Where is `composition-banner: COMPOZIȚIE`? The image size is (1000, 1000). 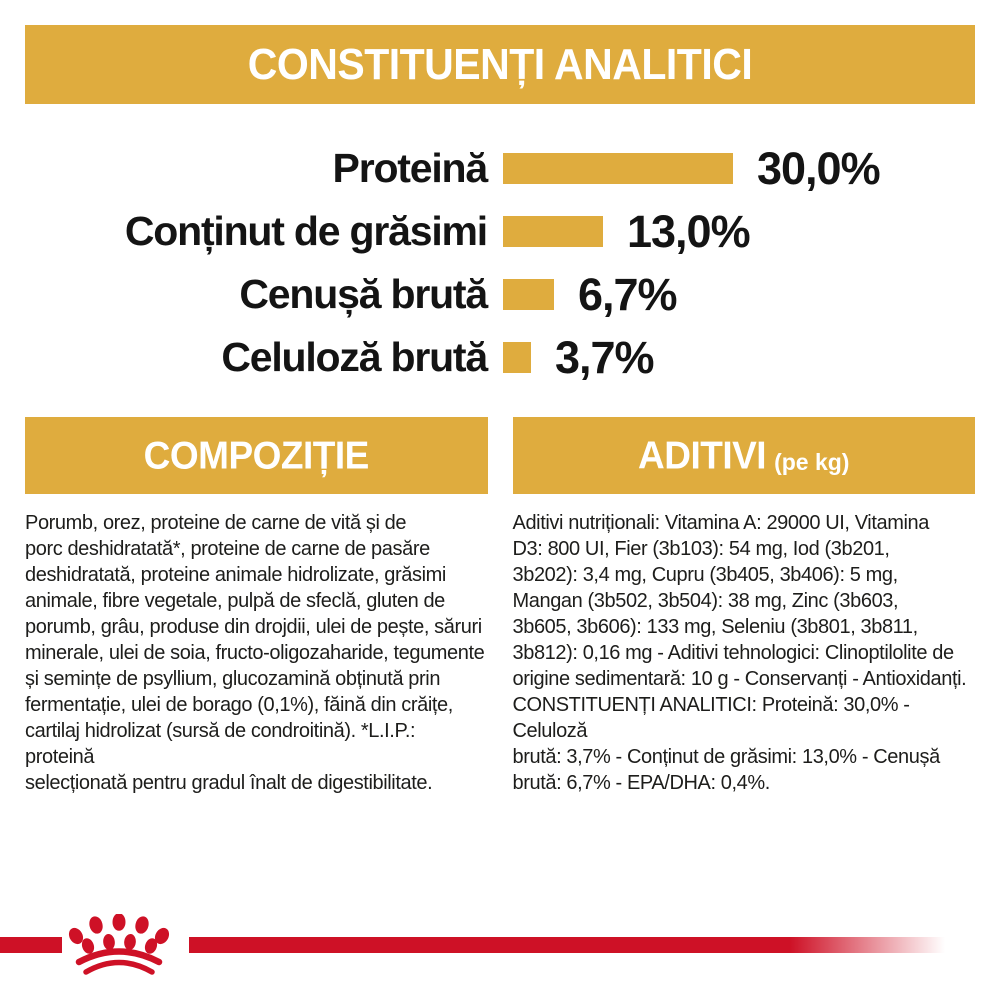
composition-banner: COMPOZIȚIE is located at coordinates (256, 455).